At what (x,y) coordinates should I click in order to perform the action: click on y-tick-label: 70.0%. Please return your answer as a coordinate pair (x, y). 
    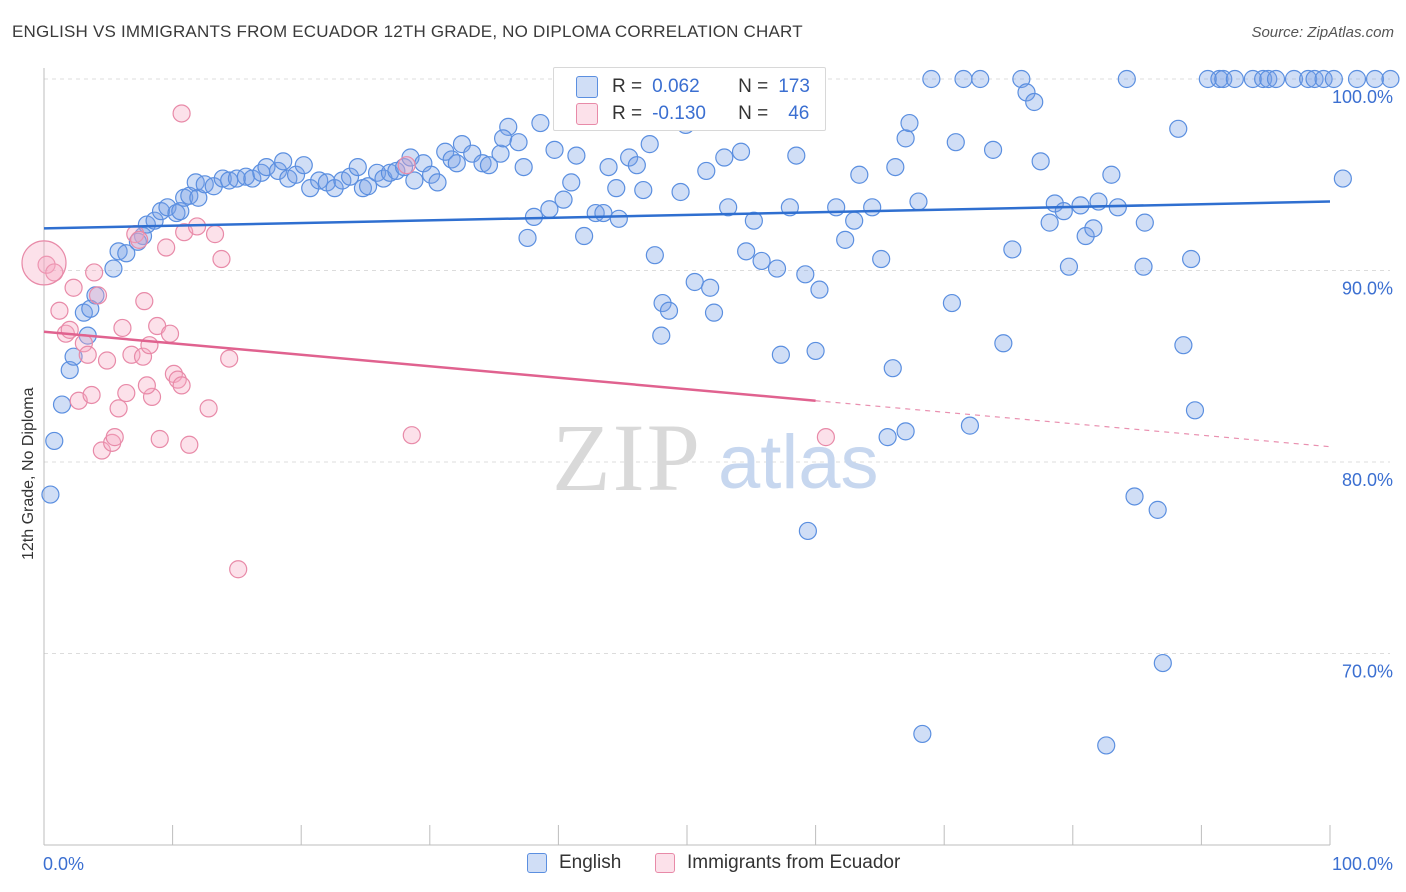
    Looking at the image, I should click on (1367, 672).